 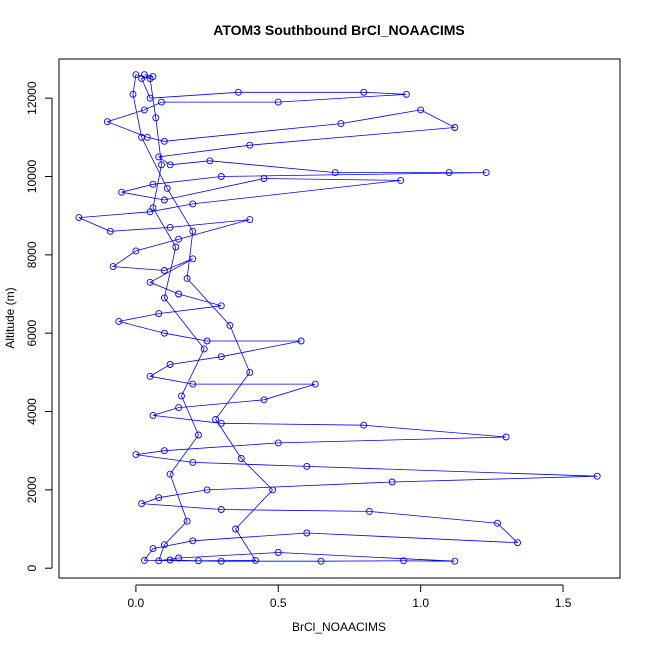 What do you see at coordinates (32, 98) in the screenshot?
I see `y-tick-label: 12000` at bounding box center [32, 98].